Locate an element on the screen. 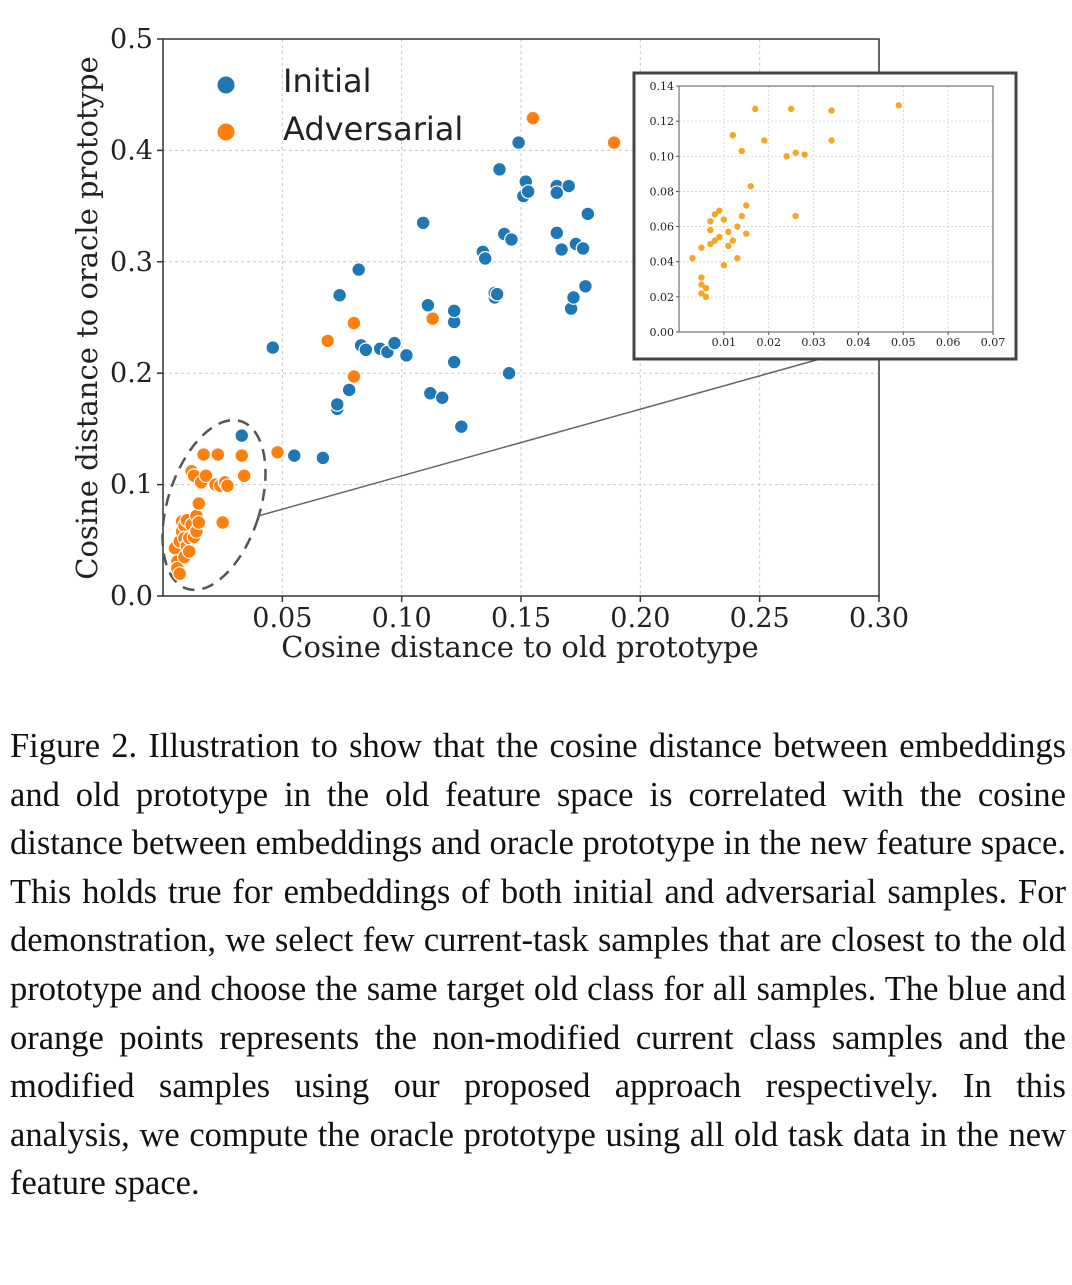 Image resolution: width=1072 pixels, height=1285 pixels. inset-x-axis-ticks: 0.01 0.02 0.03 0.04 0.05 0.06 0.07 is located at coordinates (859, 340).